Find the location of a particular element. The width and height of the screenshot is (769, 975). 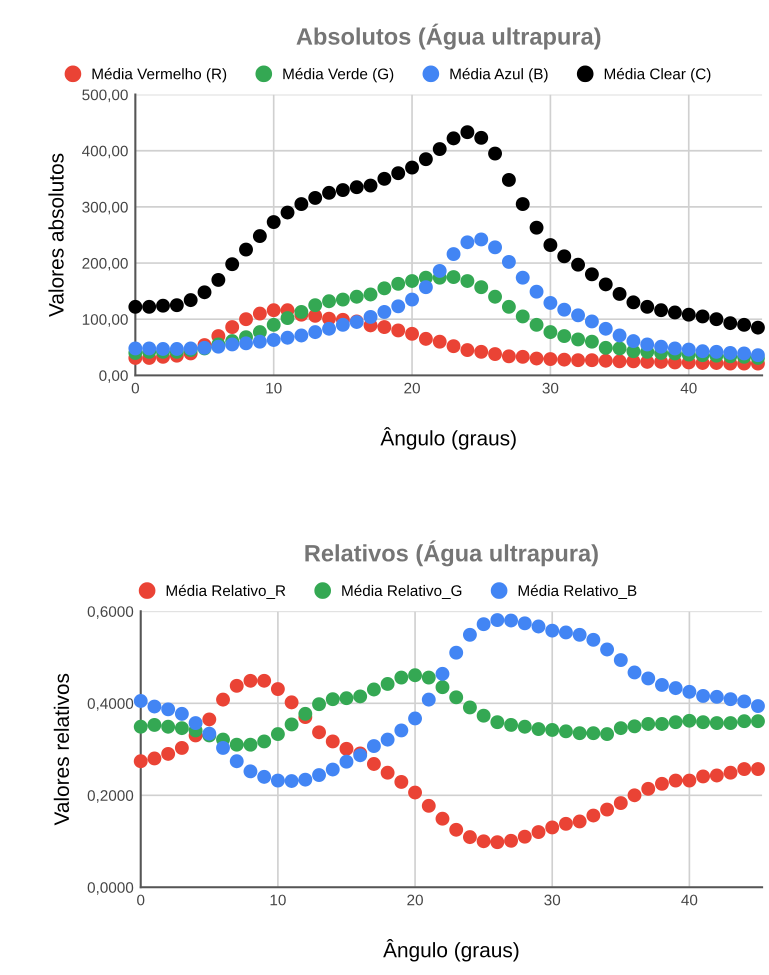

x-axis-title: Ângulo (graus) is located at coordinates (448, 438).